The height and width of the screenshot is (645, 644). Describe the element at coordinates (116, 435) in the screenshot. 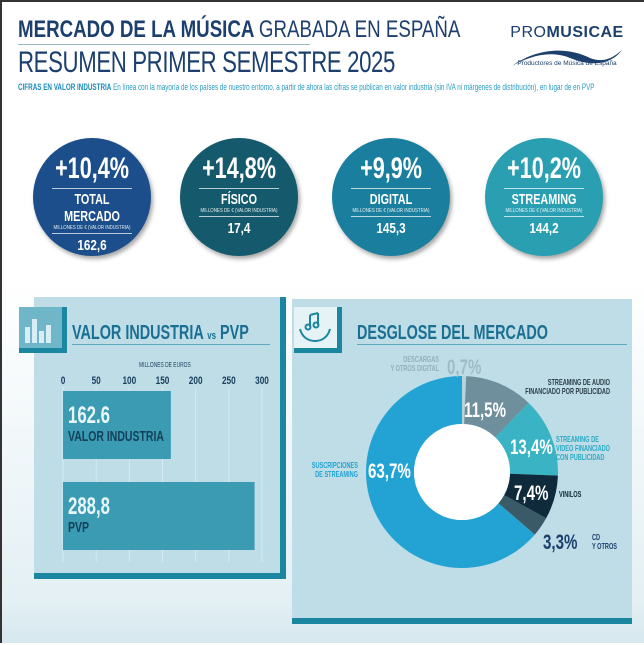

I see `bar-category-label: VALOR INDUSTRIA` at that location.